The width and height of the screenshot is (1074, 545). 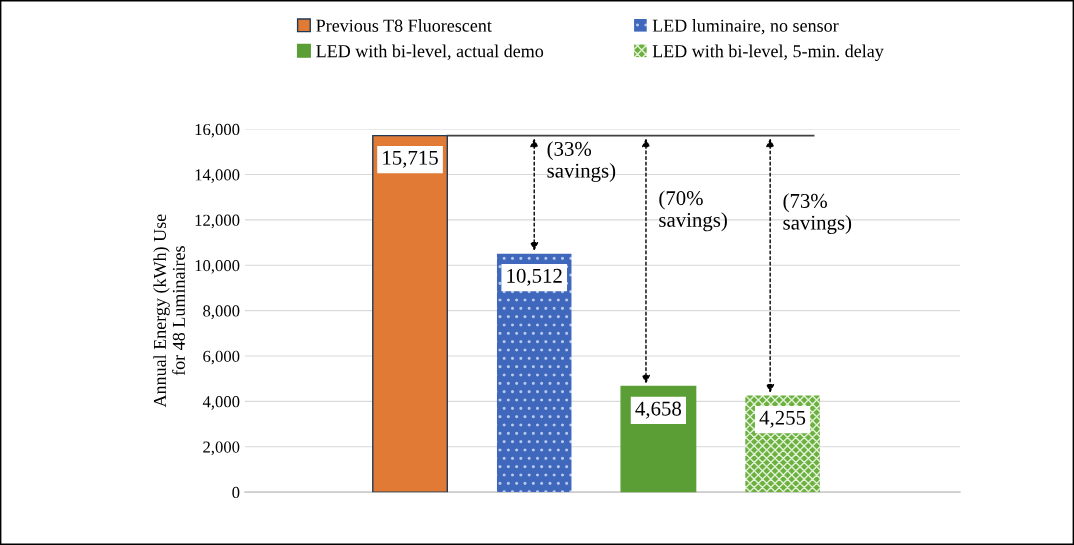 What do you see at coordinates (404, 25) in the screenshot?
I see `legend-label: Previous T8 Fluorescent` at bounding box center [404, 25].